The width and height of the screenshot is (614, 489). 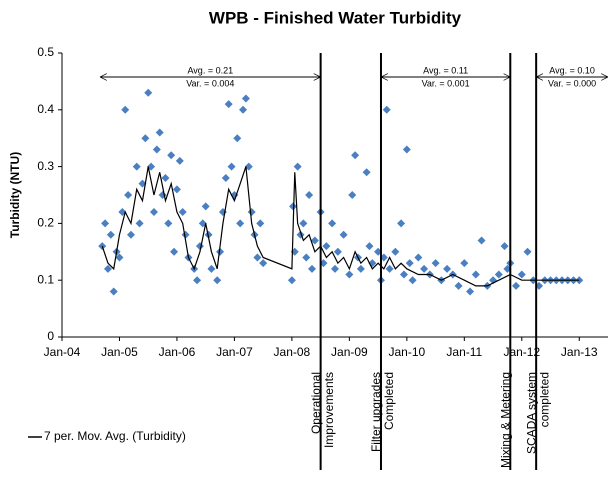 I want to click on period-average: Avg. = 0.11, so click(x=445, y=70).